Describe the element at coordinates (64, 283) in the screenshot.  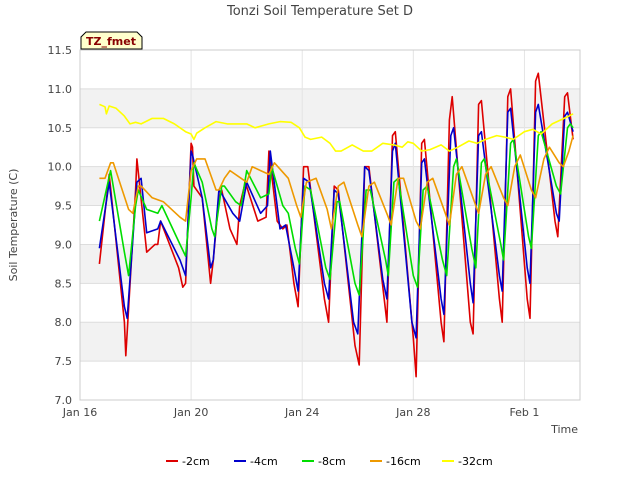
I see `y-tick-label: 8.5` at that location.